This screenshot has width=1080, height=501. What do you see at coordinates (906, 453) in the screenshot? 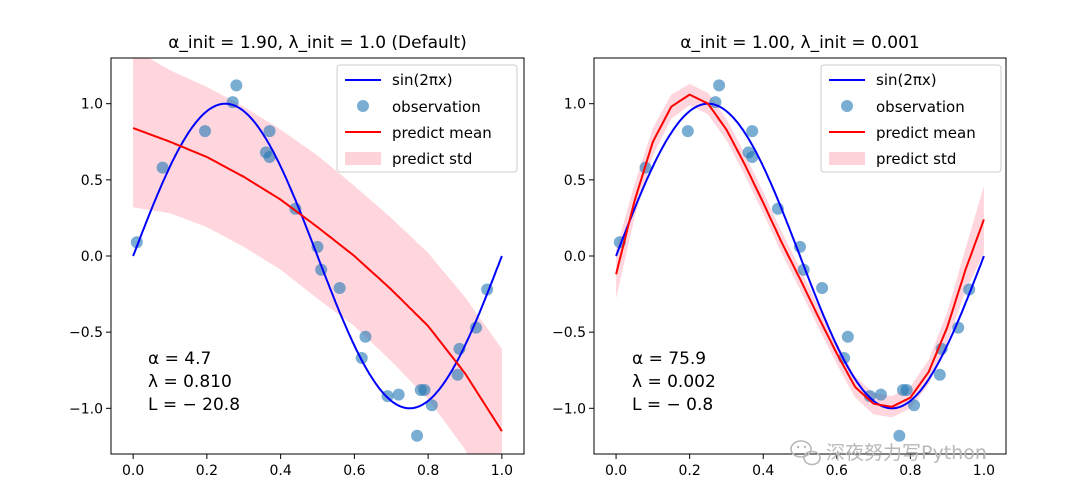
I see `watermark-text: 深夜努力写Python` at bounding box center [906, 453].